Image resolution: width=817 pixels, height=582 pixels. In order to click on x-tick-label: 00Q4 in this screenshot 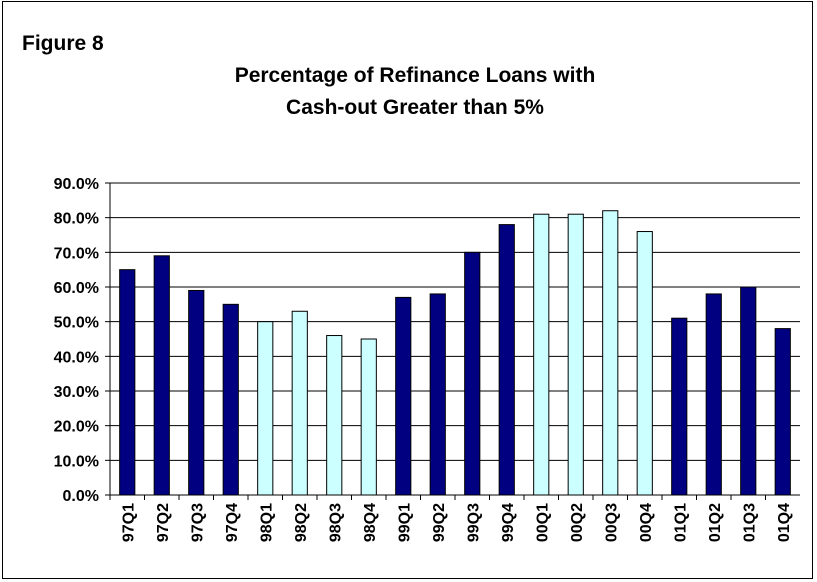, I will do `click(646, 522)`.